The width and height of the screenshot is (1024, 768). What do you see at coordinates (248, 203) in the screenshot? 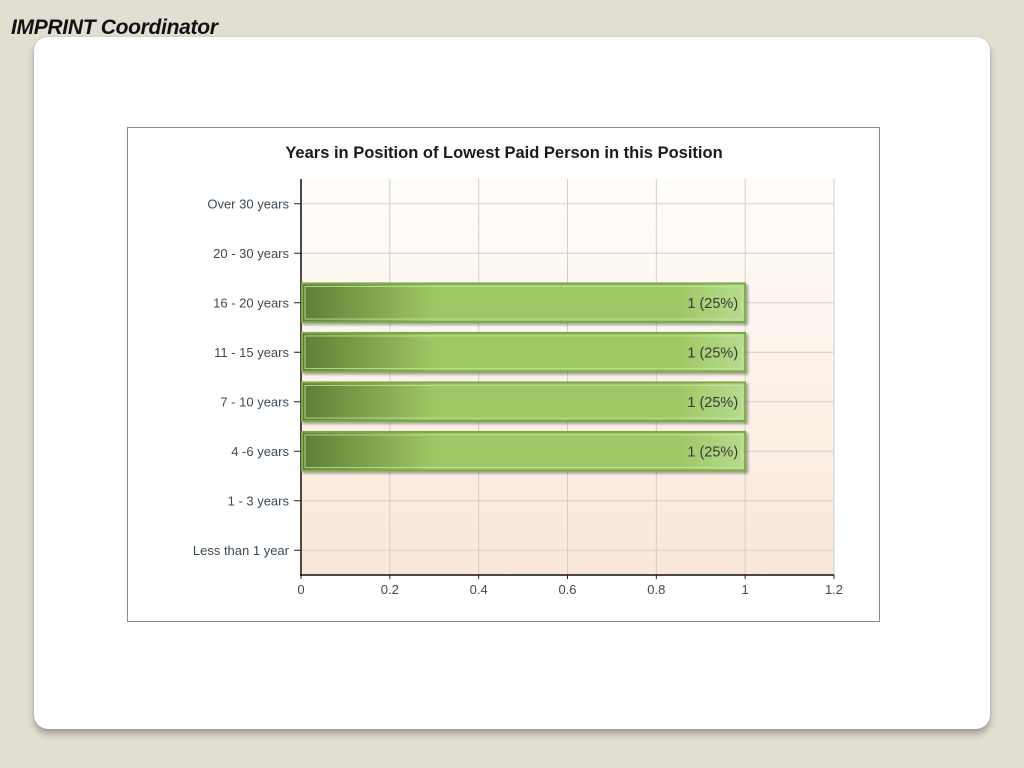
I see `y-tick-label: Over 30 years` at bounding box center [248, 203].